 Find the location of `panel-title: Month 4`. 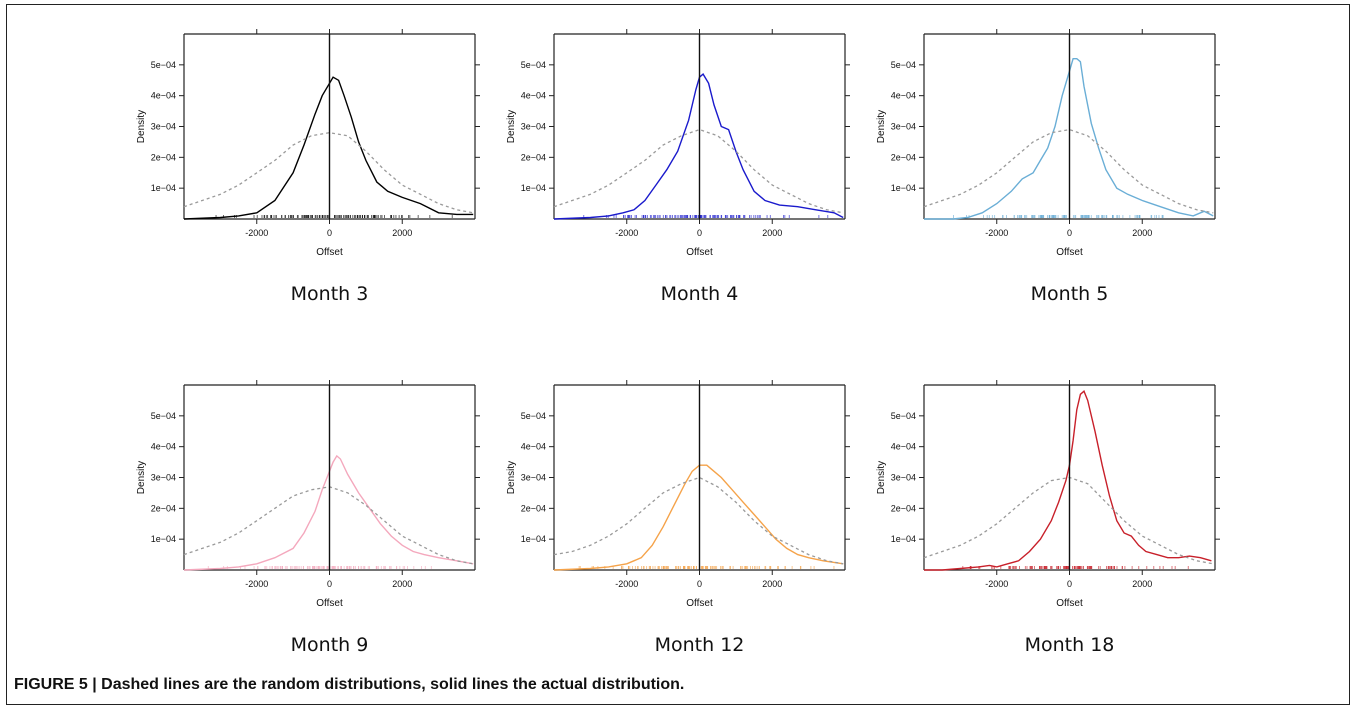

panel-title: Month 4 is located at coordinates (700, 294).